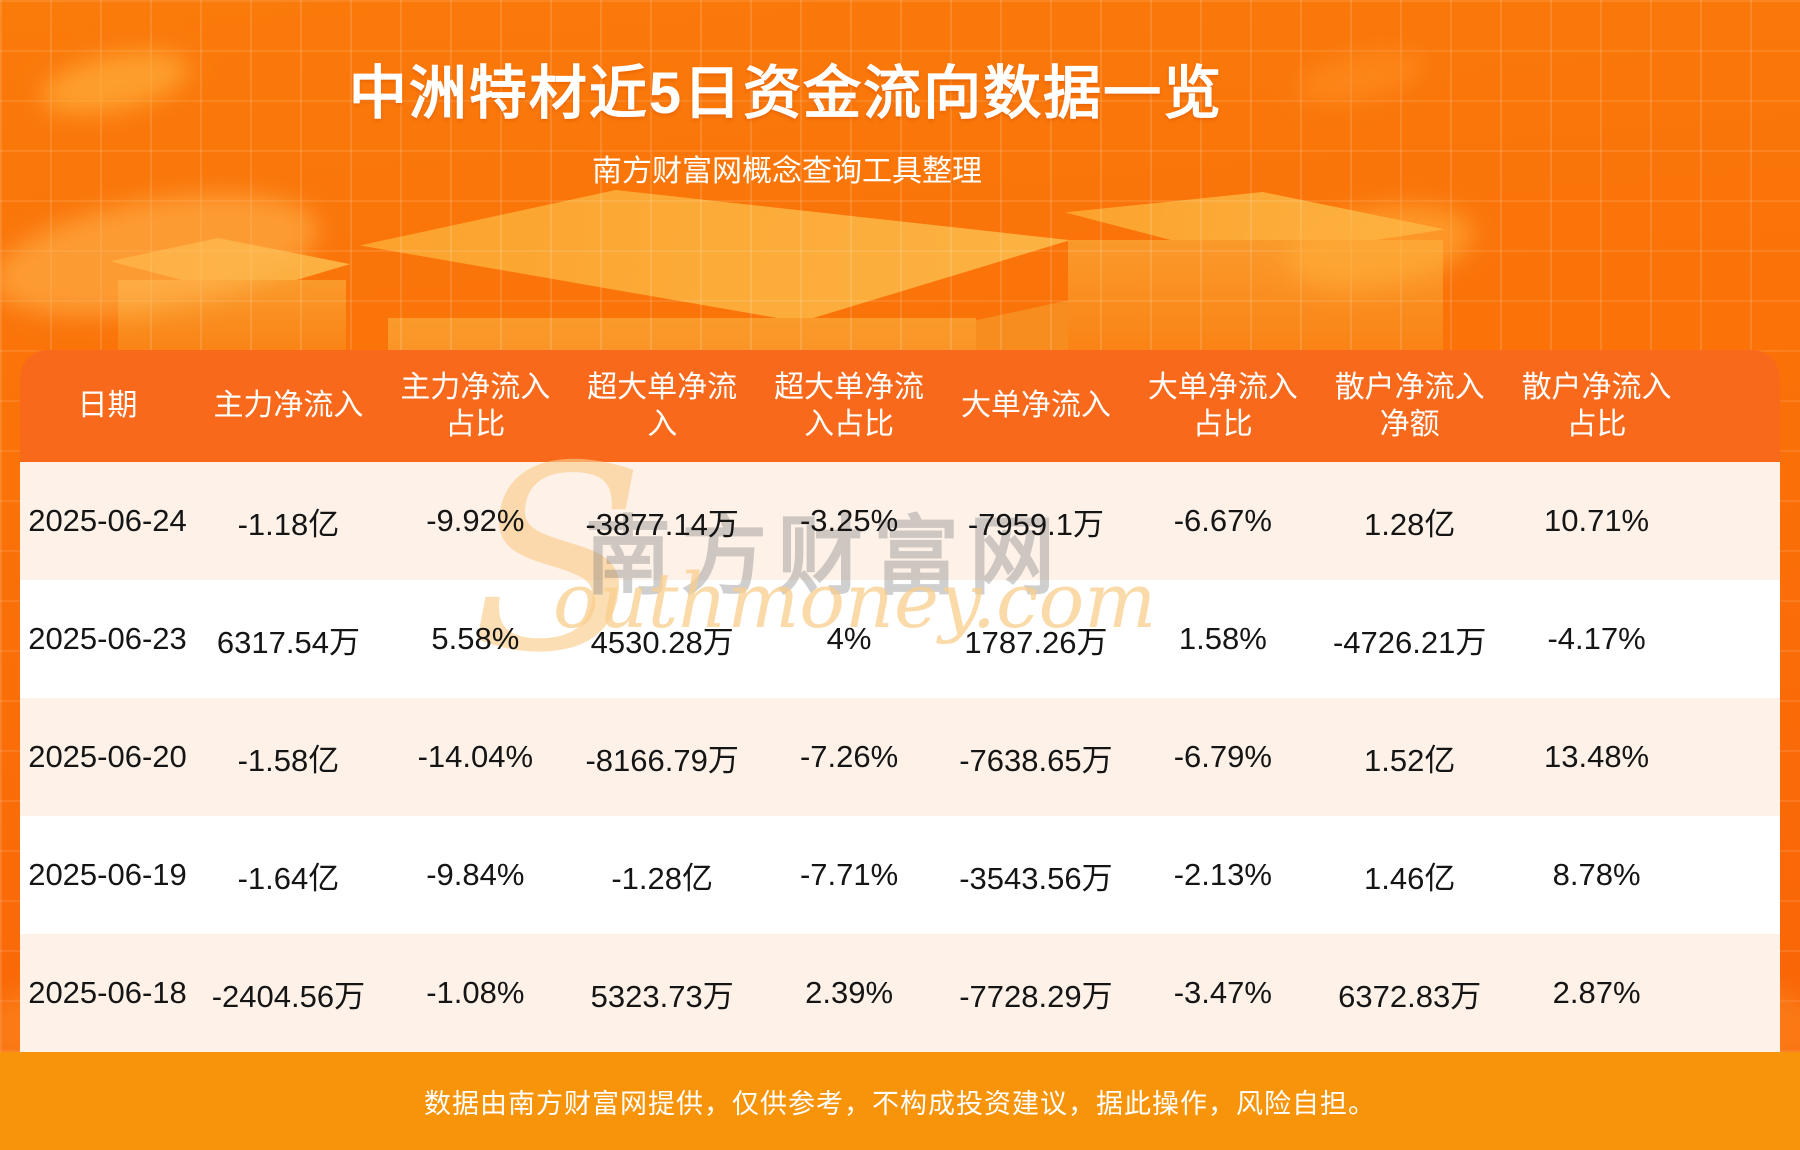 This screenshot has height=1150, width=1800. Describe the element at coordinates (662, 642) in the screenshot. I see `value-cell: 4530.28万` at that location.